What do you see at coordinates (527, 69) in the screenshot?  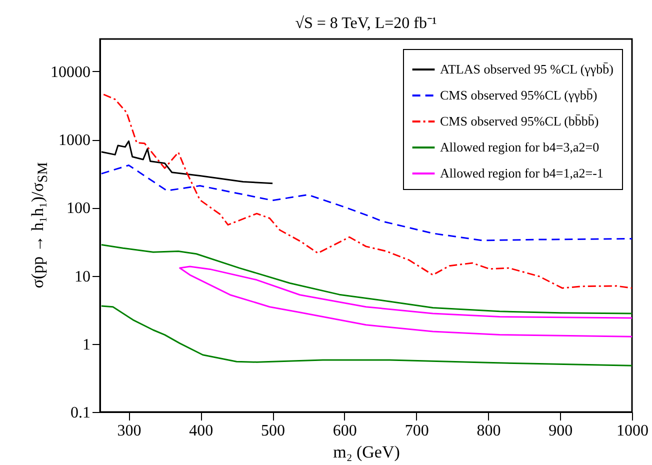 I see `legend-label: ATLAS observed 95 %CL (γγbb̄)` at bounding box center [527, 69].